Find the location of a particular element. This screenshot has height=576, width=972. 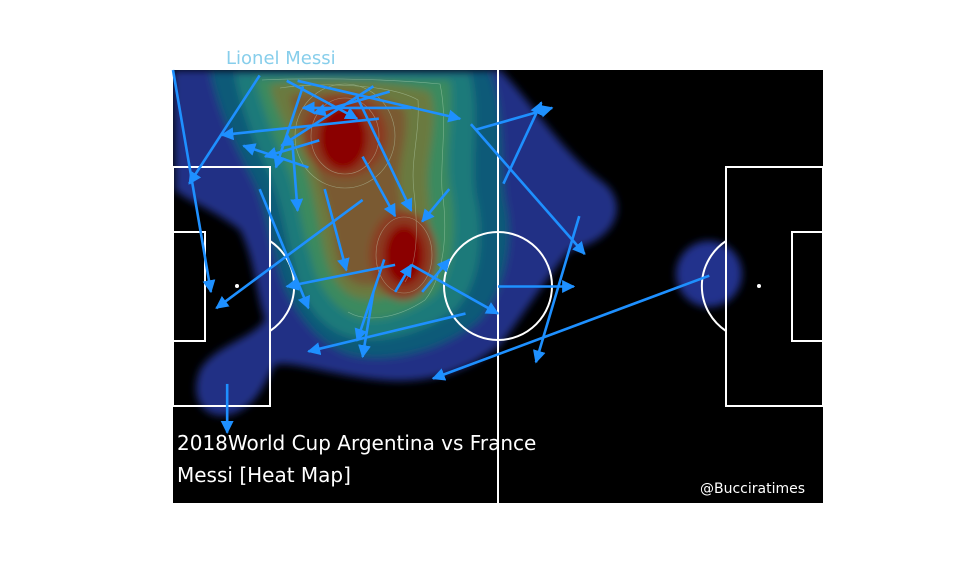

left-penalty-spot is located at coordinates (237, 286).